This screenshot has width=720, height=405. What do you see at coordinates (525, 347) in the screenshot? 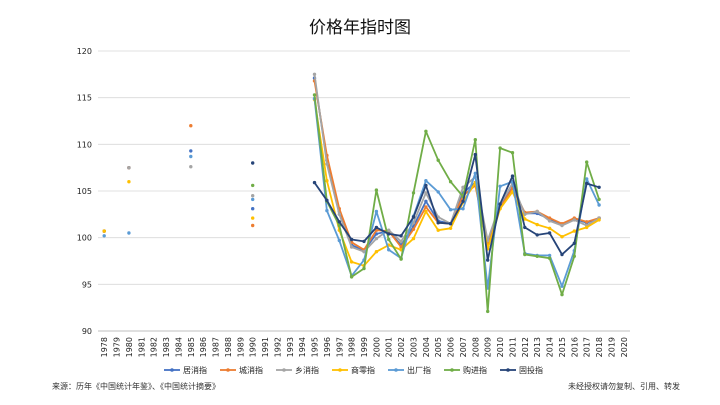
I see `x-tick-label: 2012` at bounding box center [525, 347].